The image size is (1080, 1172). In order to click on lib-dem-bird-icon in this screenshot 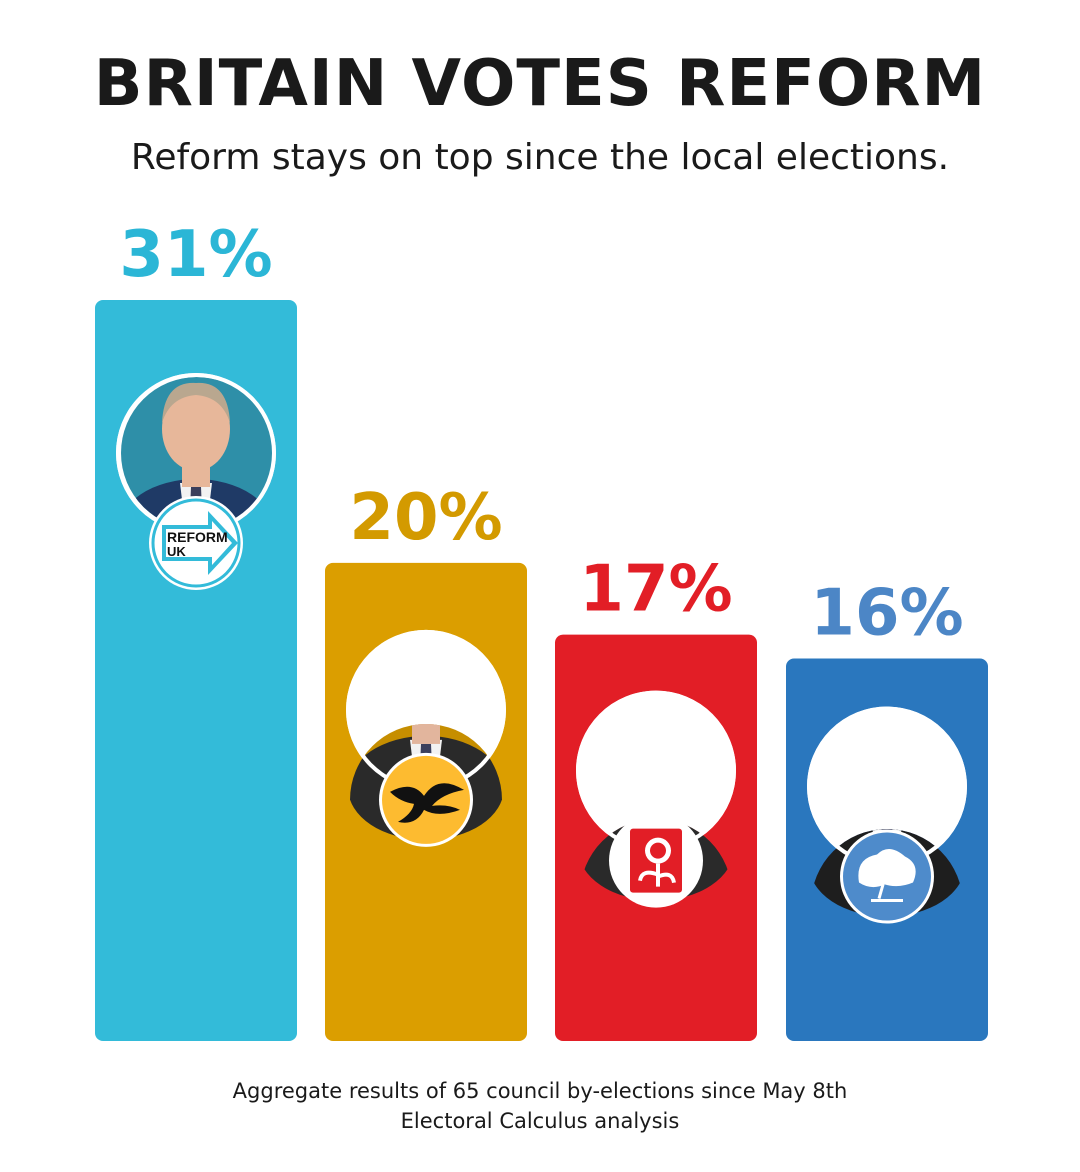, I will do `click(426, 799)`.